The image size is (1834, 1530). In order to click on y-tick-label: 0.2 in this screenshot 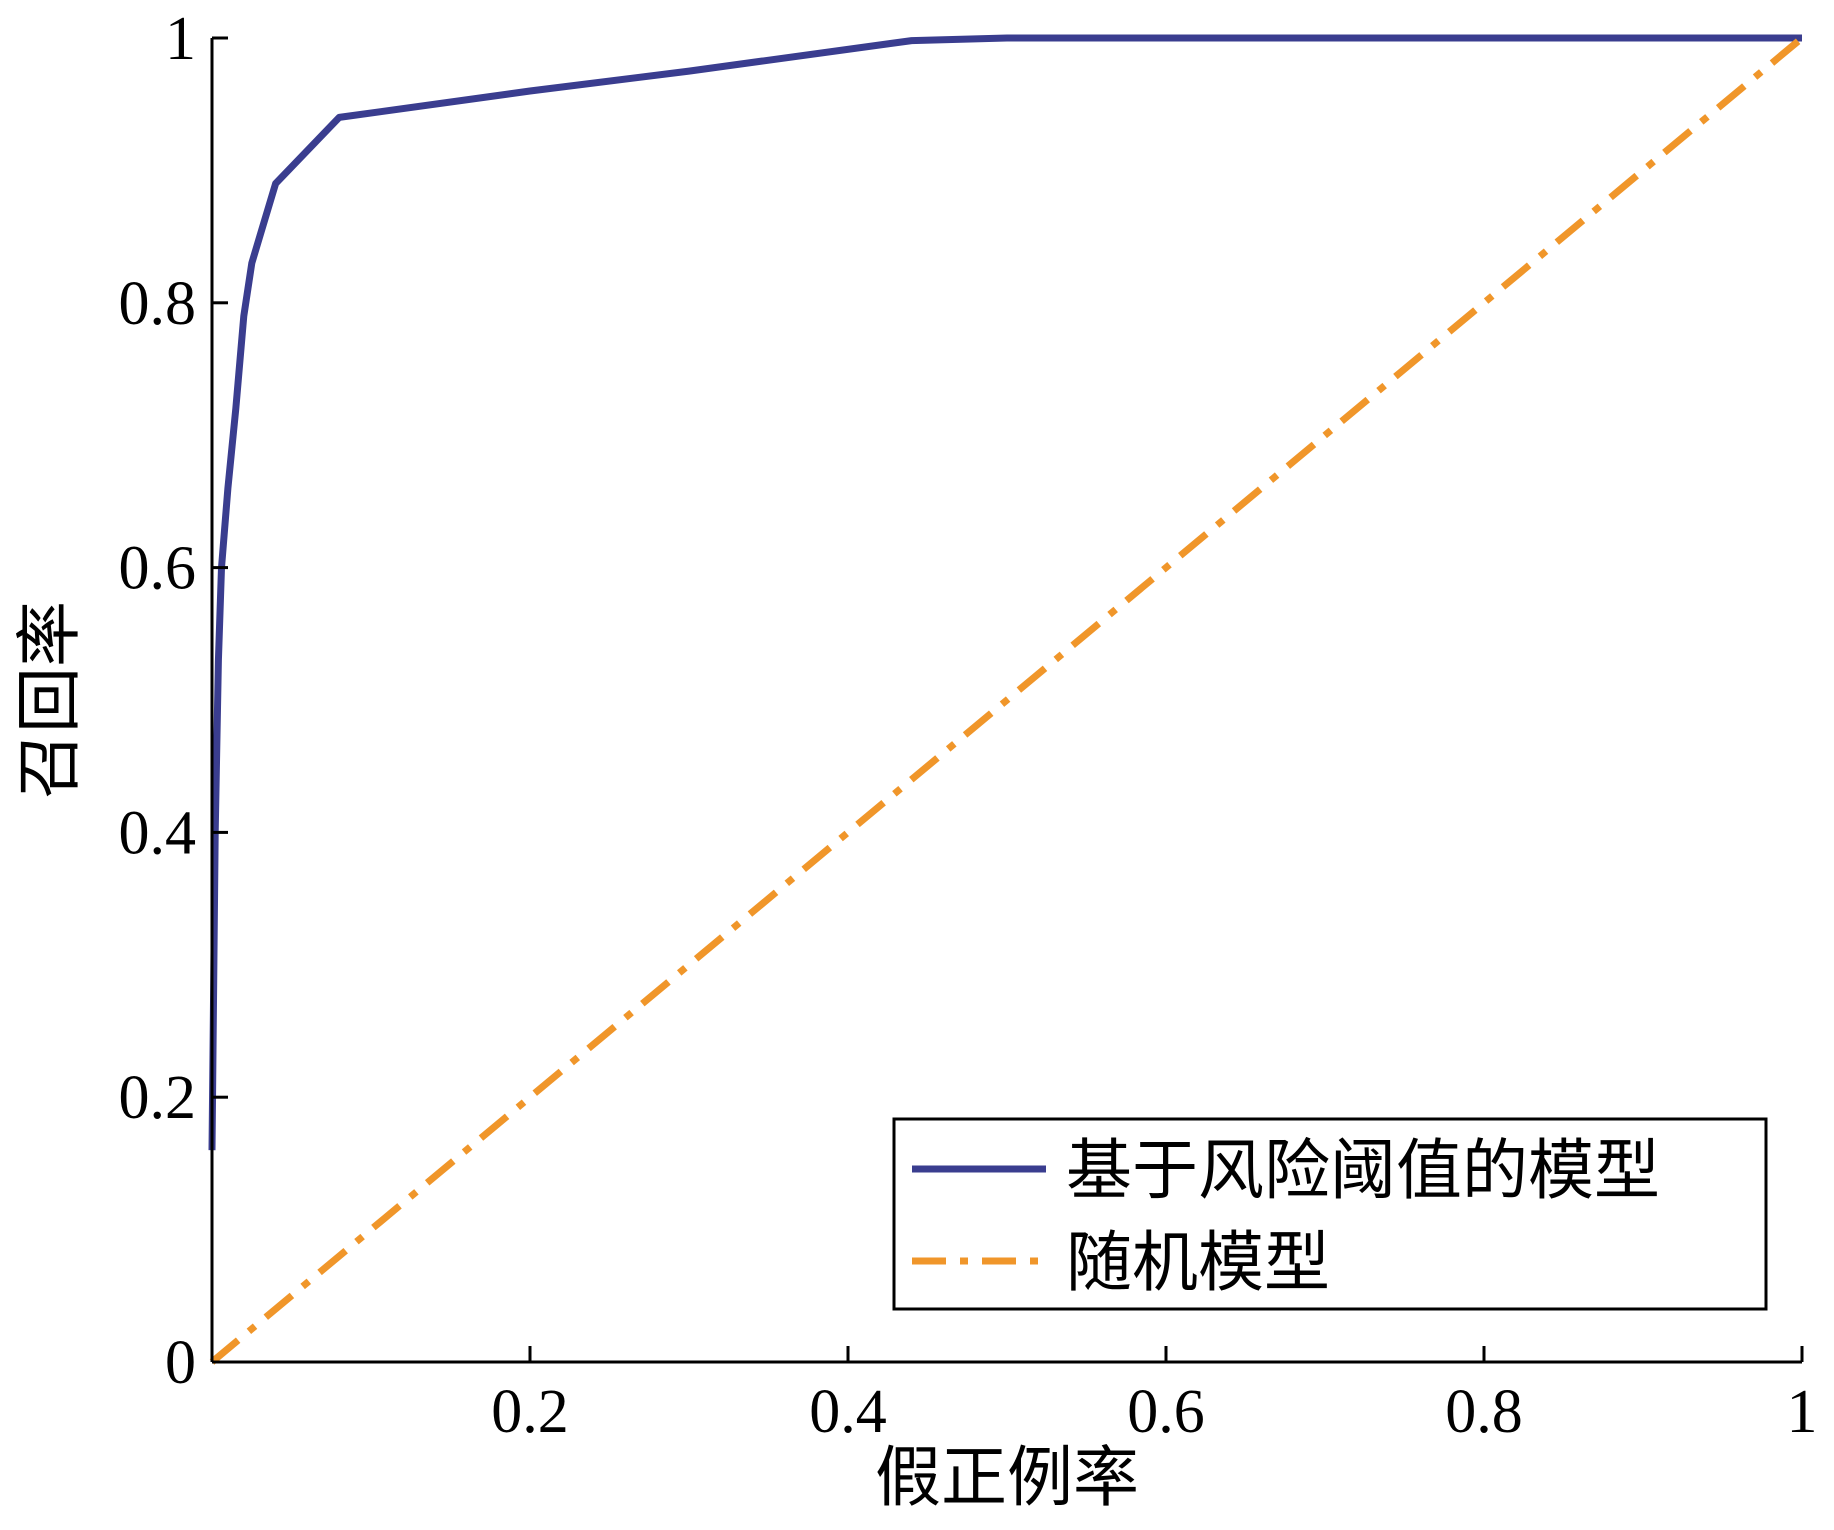, I will do `click(158, 1098)`.